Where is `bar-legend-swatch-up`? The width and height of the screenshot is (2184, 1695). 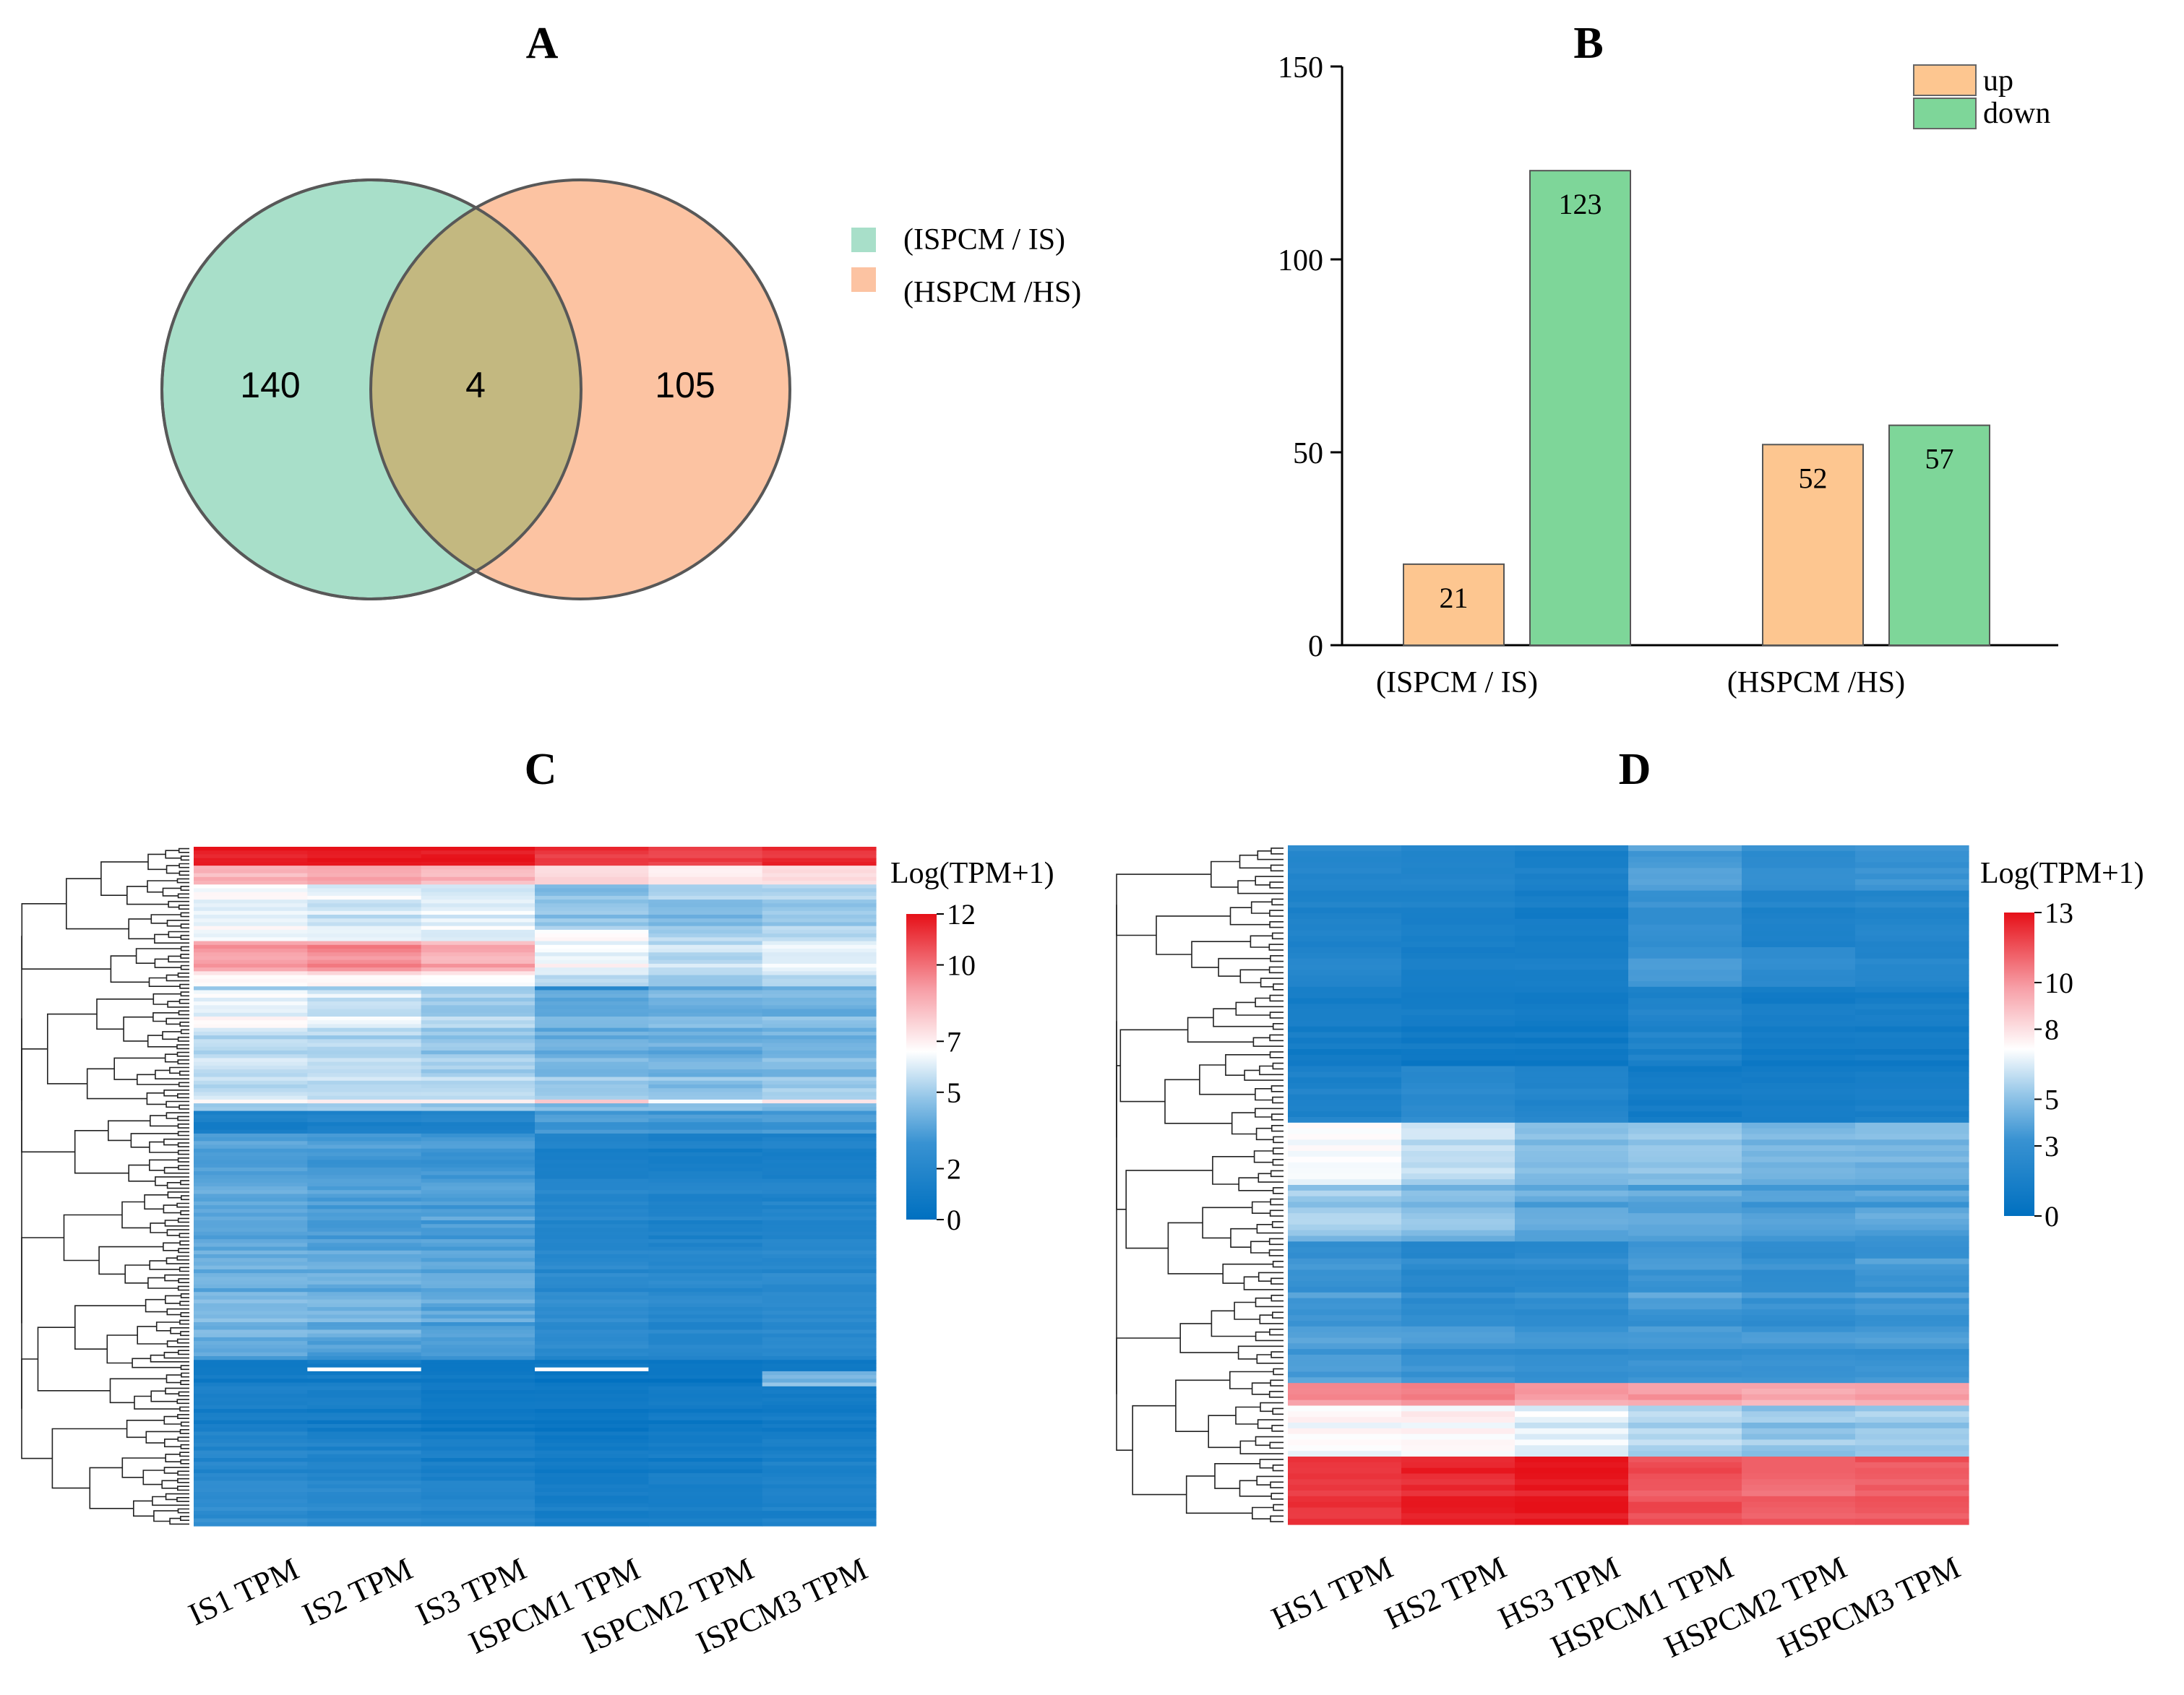
bar-legend-swatch-up is located at coordinates (1945, 80).